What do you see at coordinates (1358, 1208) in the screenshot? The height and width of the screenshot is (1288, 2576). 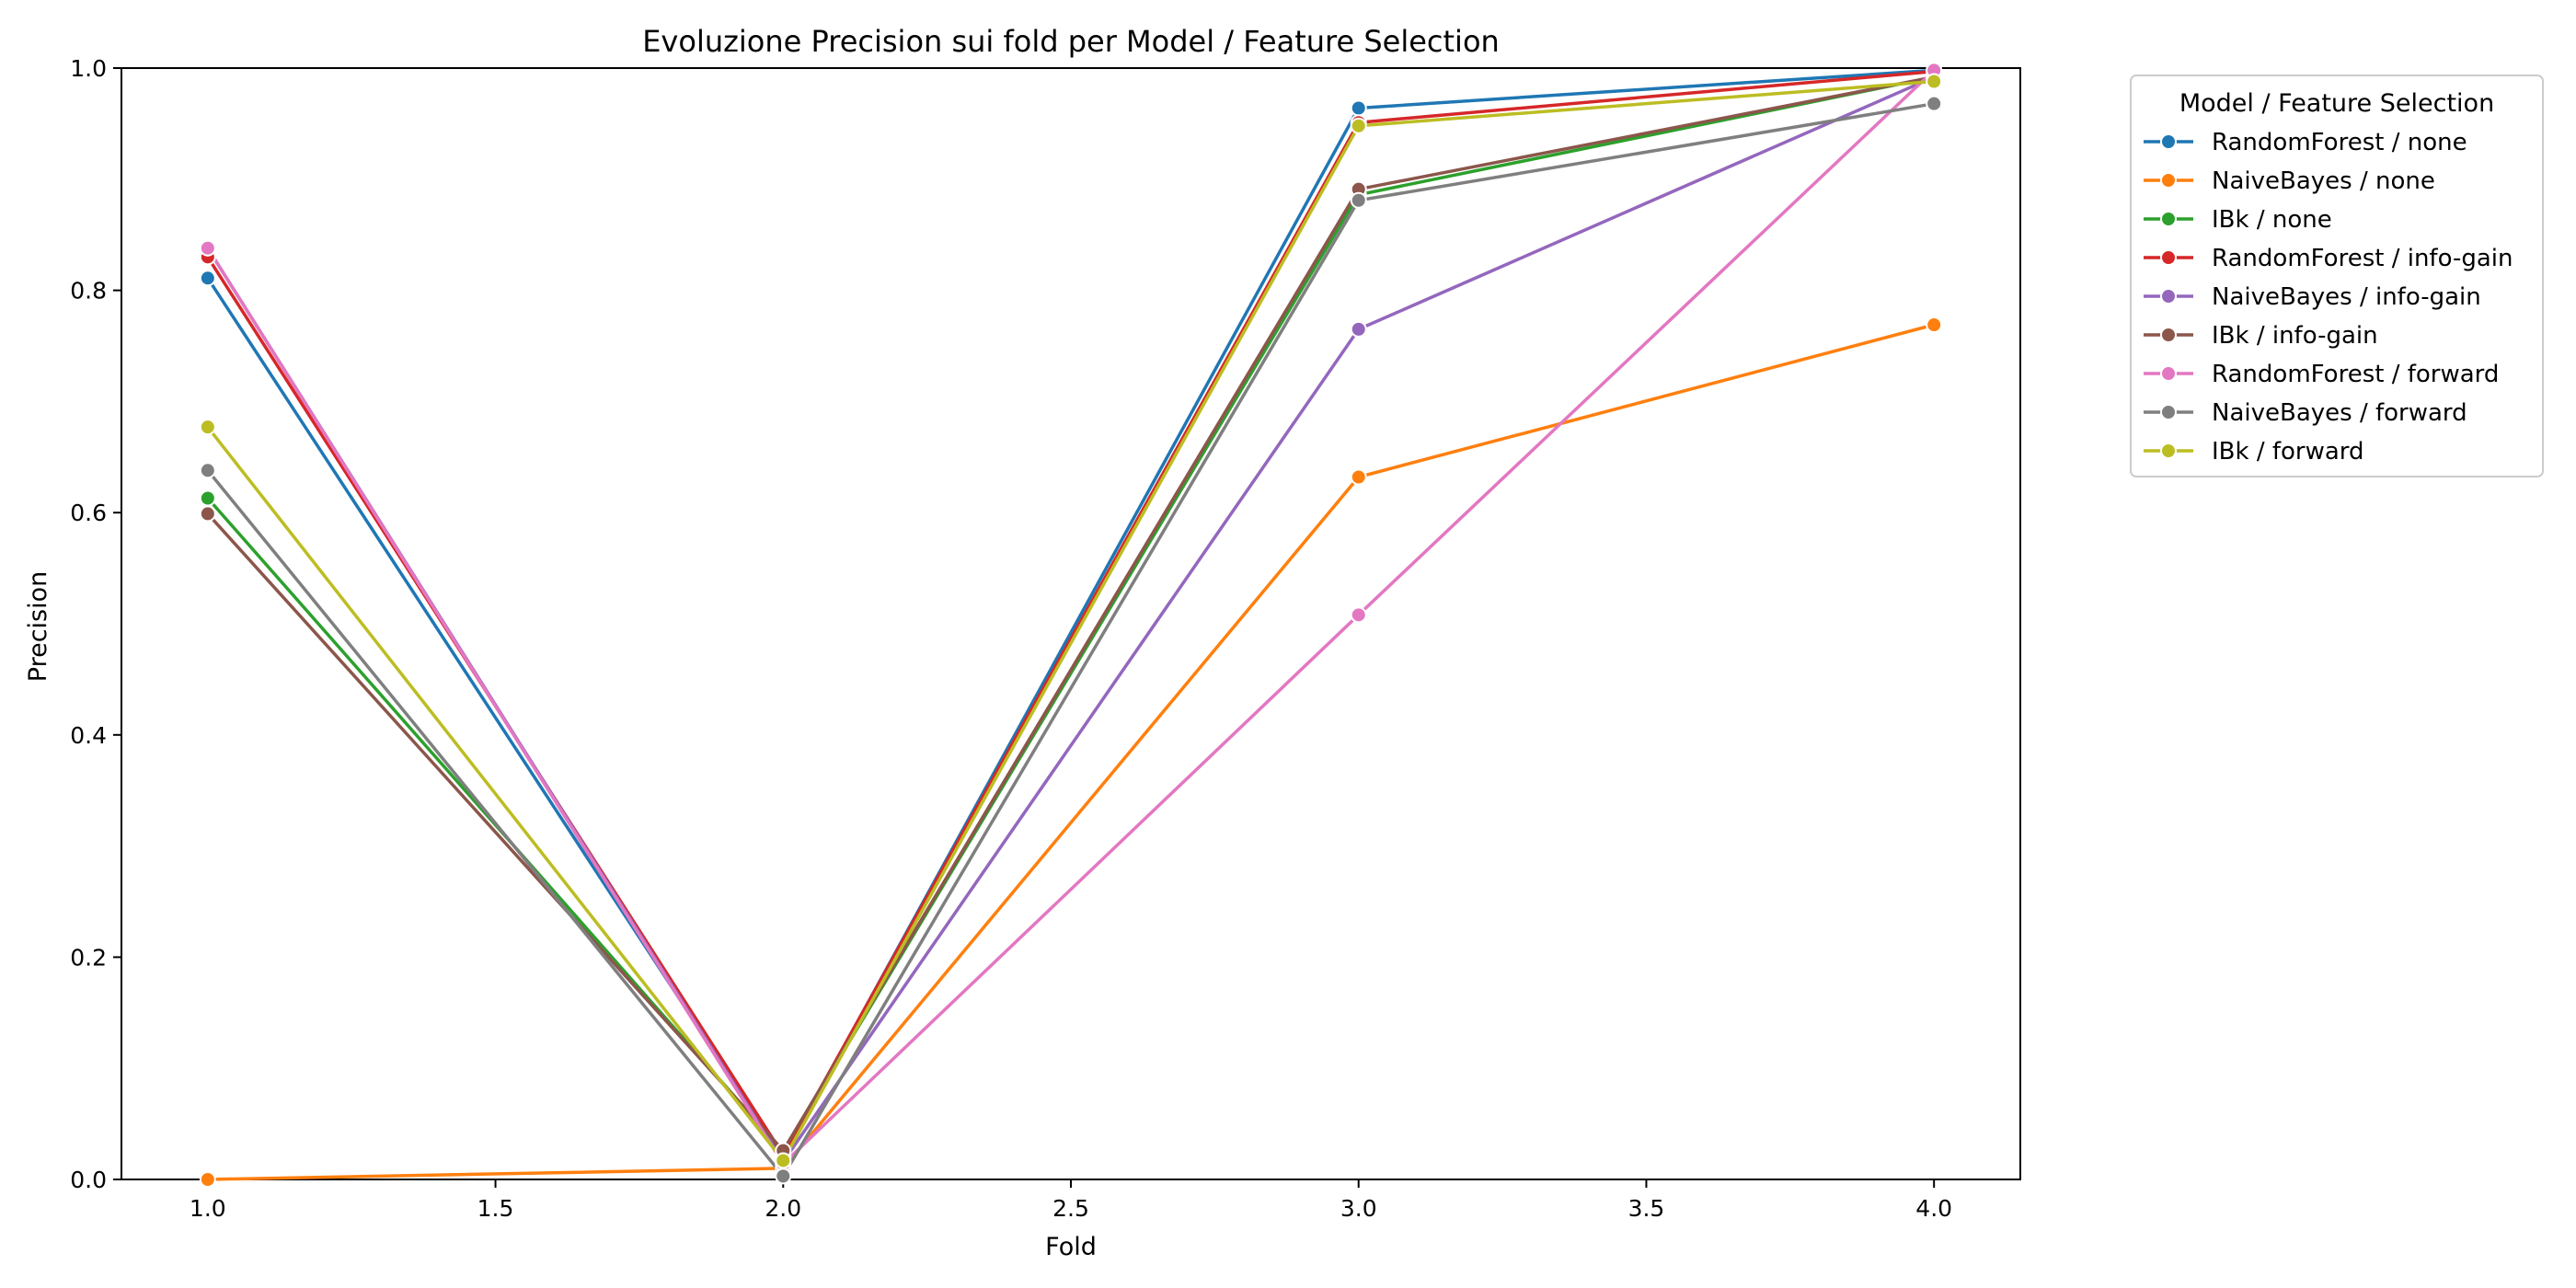 I see `x-tick-label: 3.0` at bounding box center [1358, 1208].